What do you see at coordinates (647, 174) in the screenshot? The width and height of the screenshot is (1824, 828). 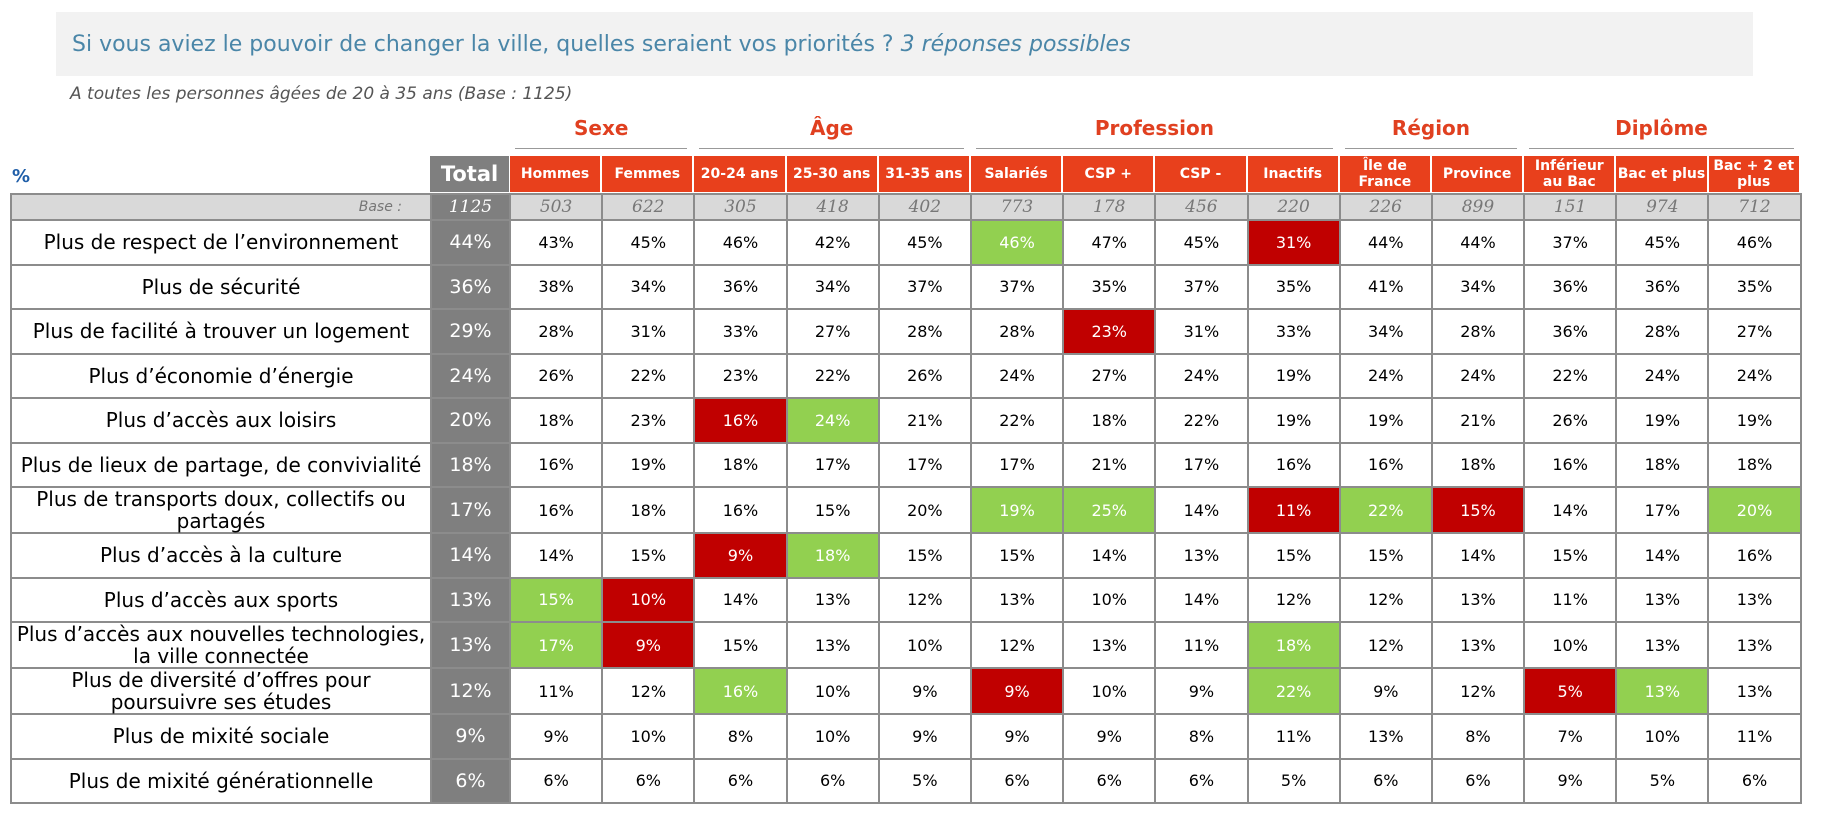 I see `column-header: Femmes` at bounding box center [647, 174].